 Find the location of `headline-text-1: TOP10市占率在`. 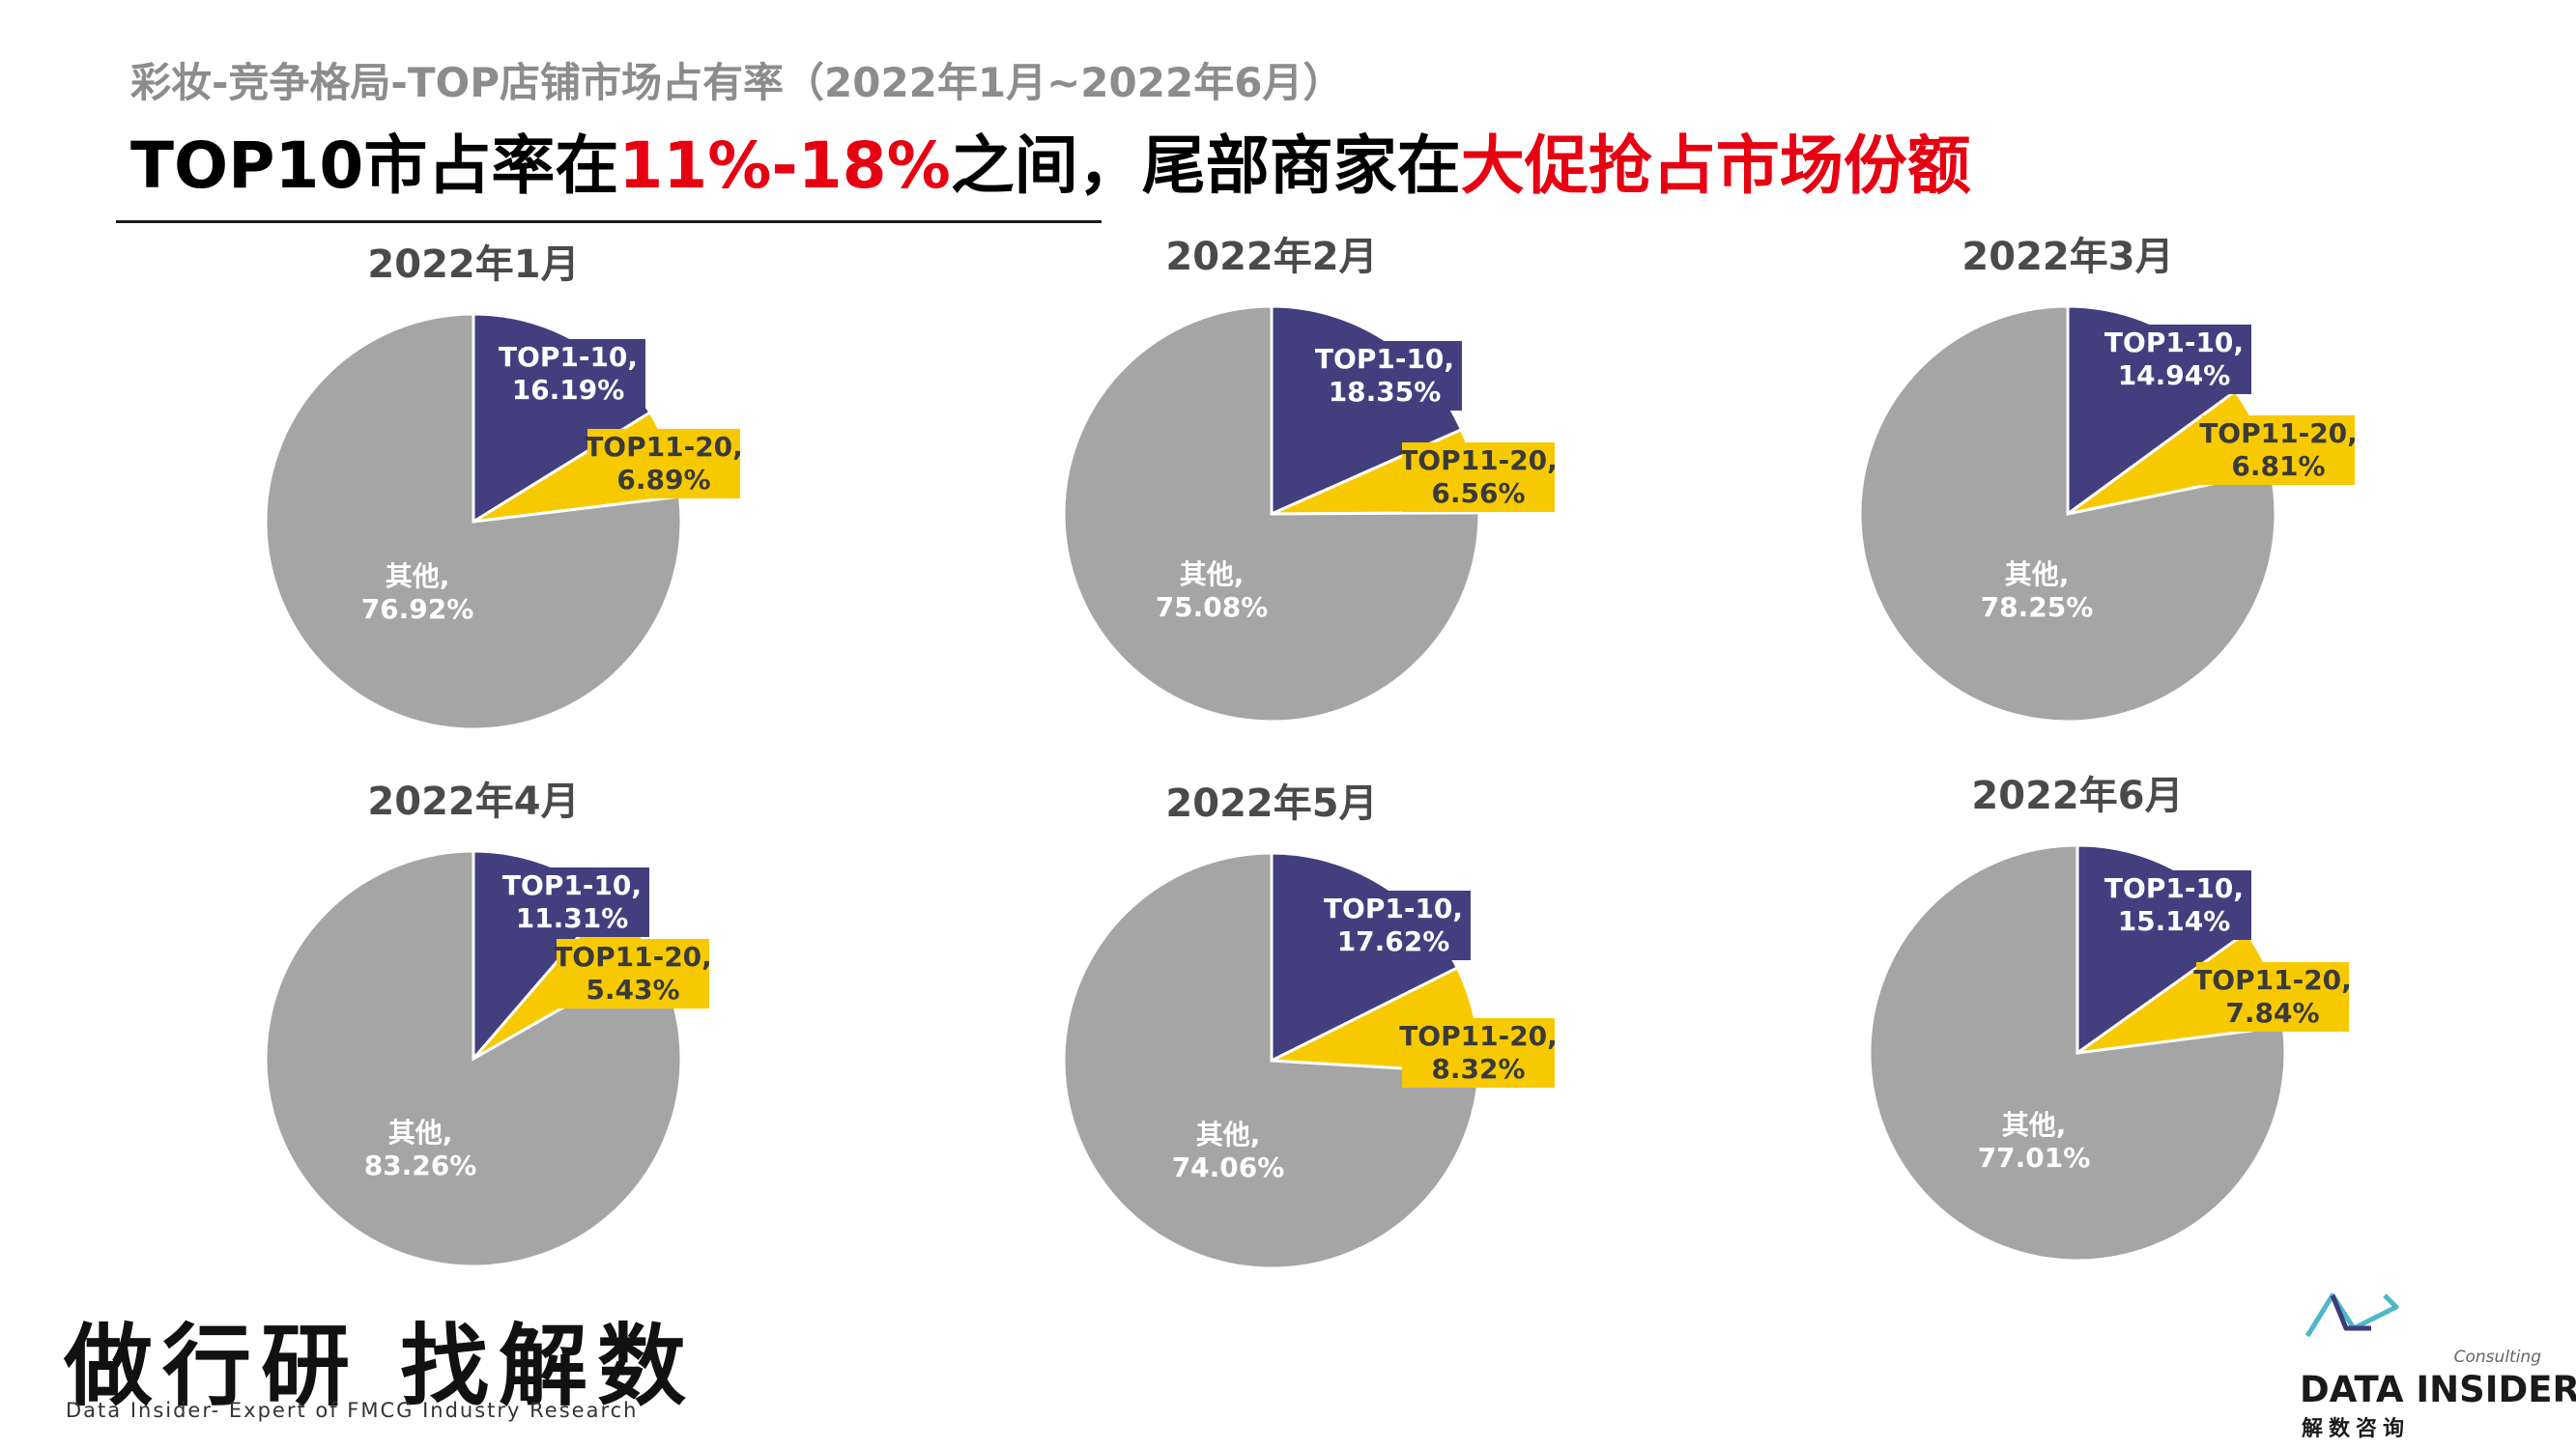

headline-text-1: TOP10市占率在 is located at coordinates (375, 165).